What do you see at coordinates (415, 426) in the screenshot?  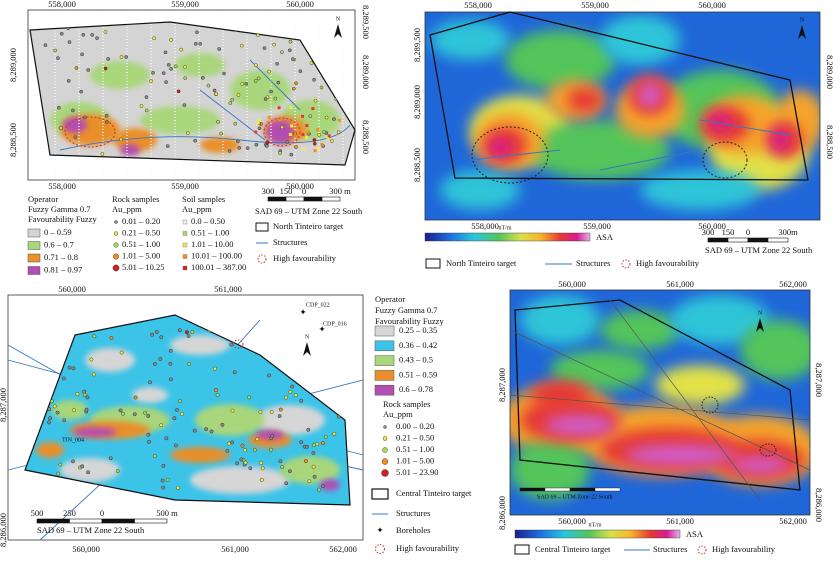 I see `legend-label: 0.00 – 0.20` at bounding box center [415, 426].